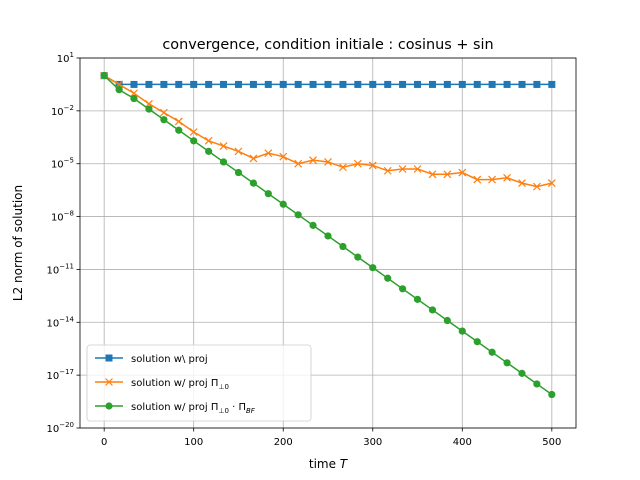 This screenshot has width=640, height=480. I want to click on y-tick-label: 10⁻⁸, so click(62, 217).